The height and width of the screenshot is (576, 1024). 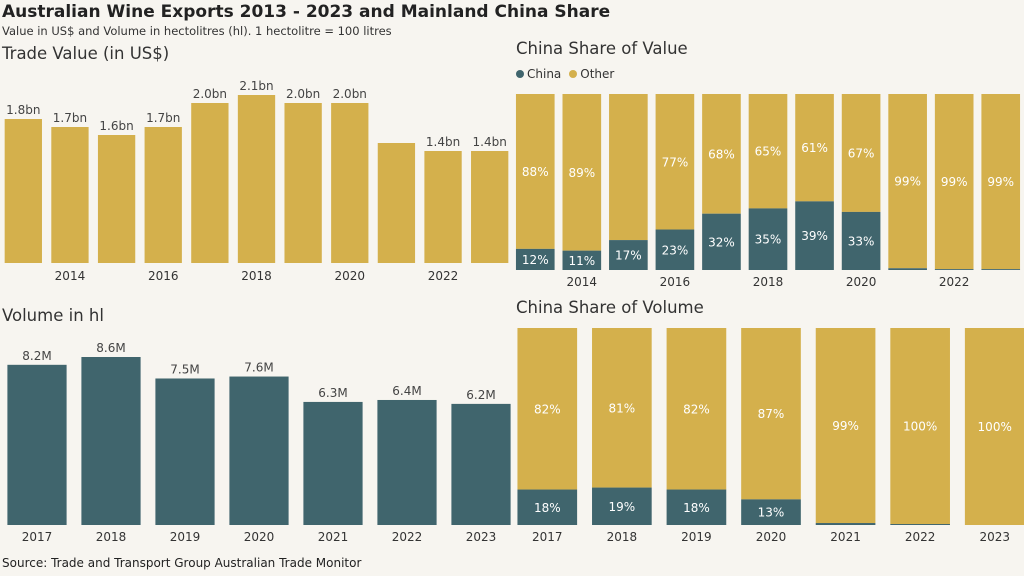 I want to click on trade-value-bar-2022, so click(x=443, y=207).